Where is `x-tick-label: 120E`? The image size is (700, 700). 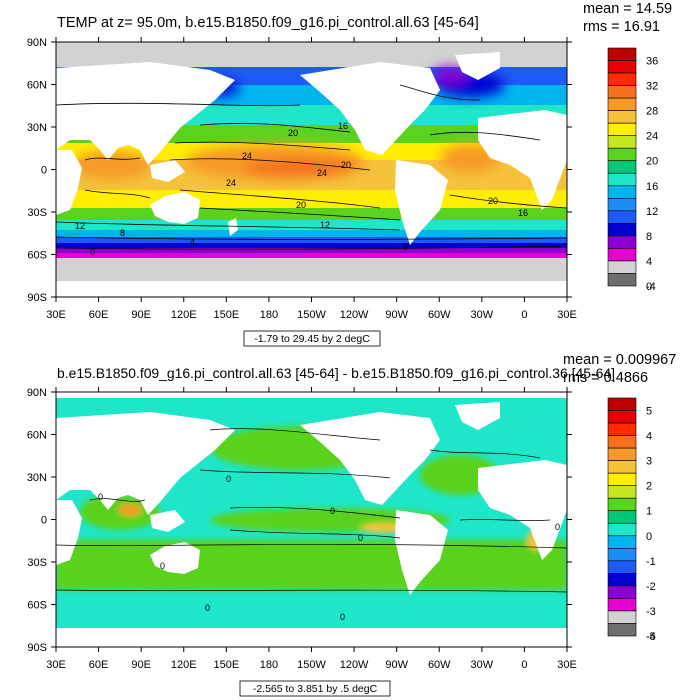 x-tick-label: 120E is located at coordinates (184, 665).